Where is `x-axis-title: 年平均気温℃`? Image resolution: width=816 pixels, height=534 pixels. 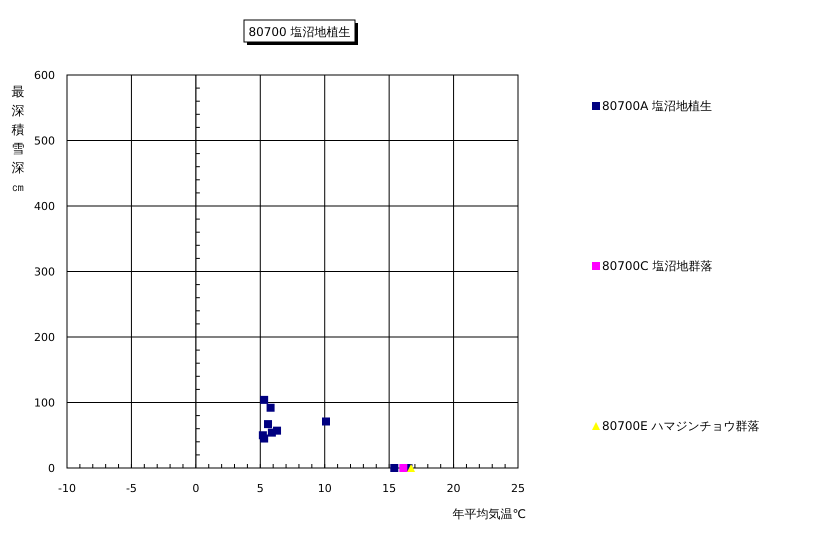 x-axis-title: 年平均気温℃ is located at coordinates (489, 514).